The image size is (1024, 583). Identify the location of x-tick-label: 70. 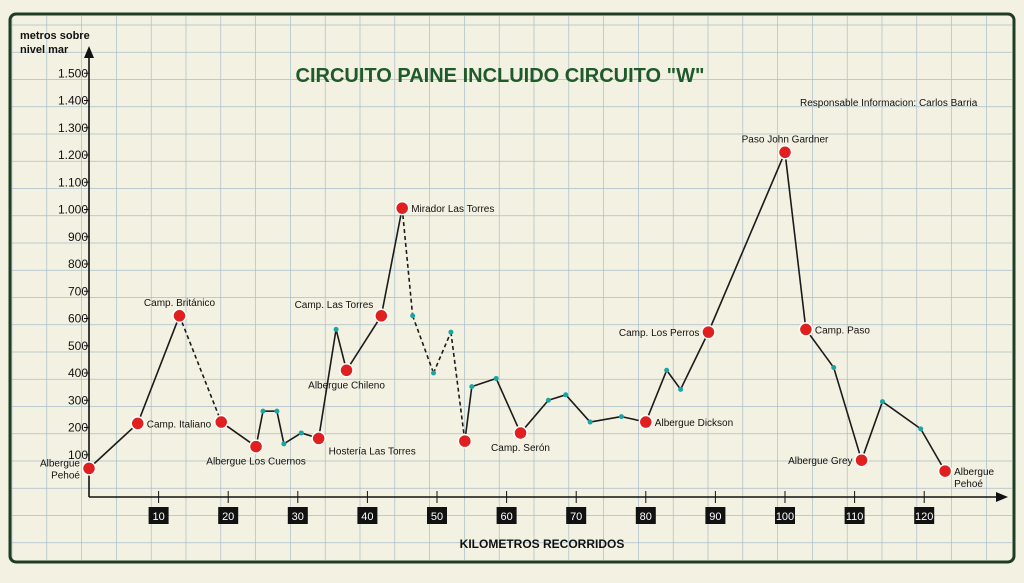
(576, 517).